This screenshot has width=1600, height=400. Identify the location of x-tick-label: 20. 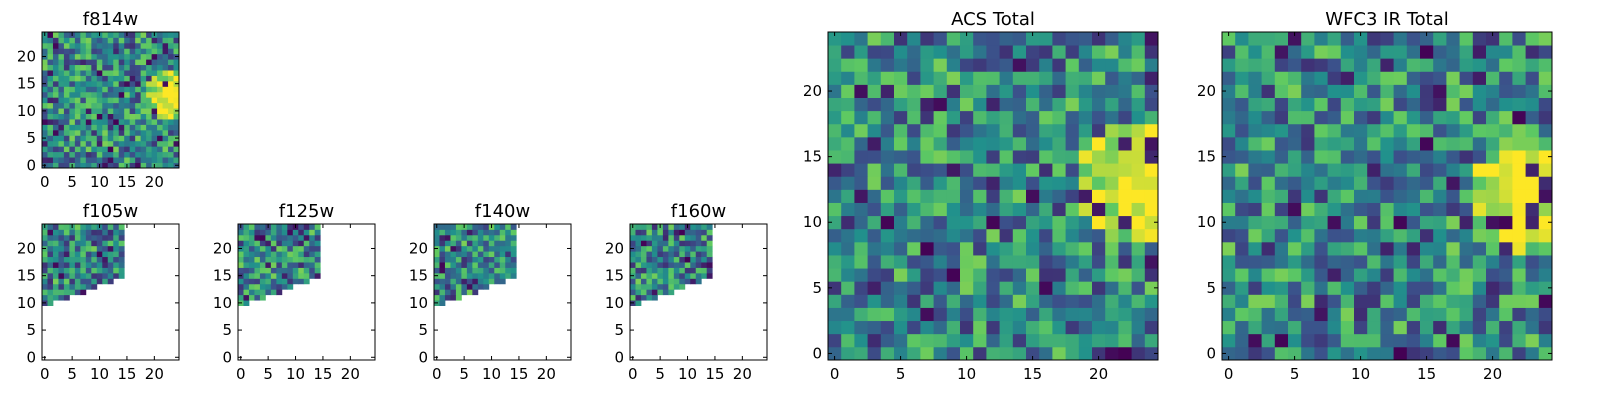
(154, 374).